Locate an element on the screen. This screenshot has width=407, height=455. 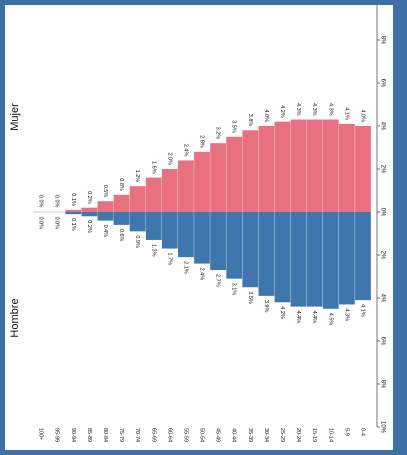
age-group-label: 35-39 is located at coordinates (250, 435).